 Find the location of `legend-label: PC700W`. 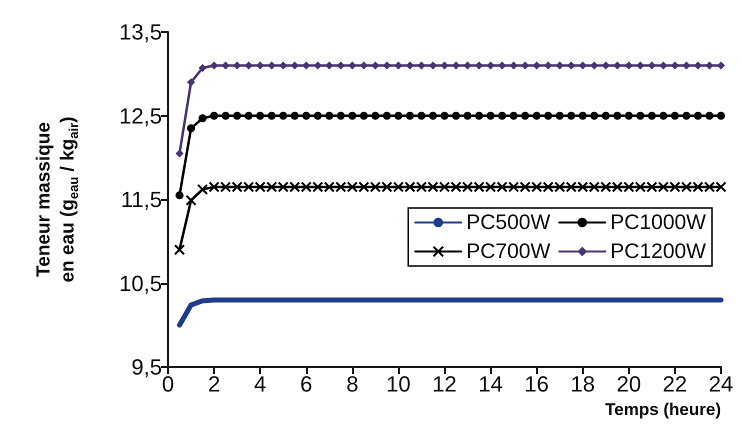

legend-label: PC700W is located at coordinates (508, 251).